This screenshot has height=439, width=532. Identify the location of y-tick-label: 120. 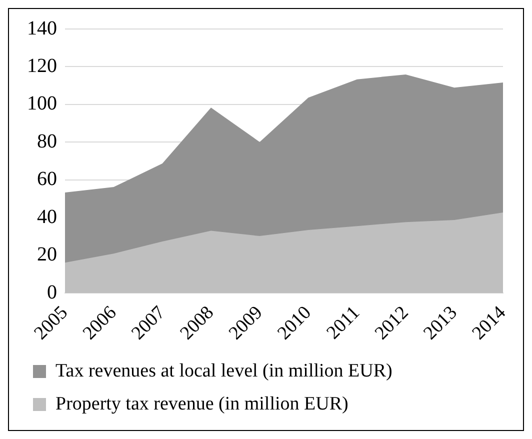
(42, 65).